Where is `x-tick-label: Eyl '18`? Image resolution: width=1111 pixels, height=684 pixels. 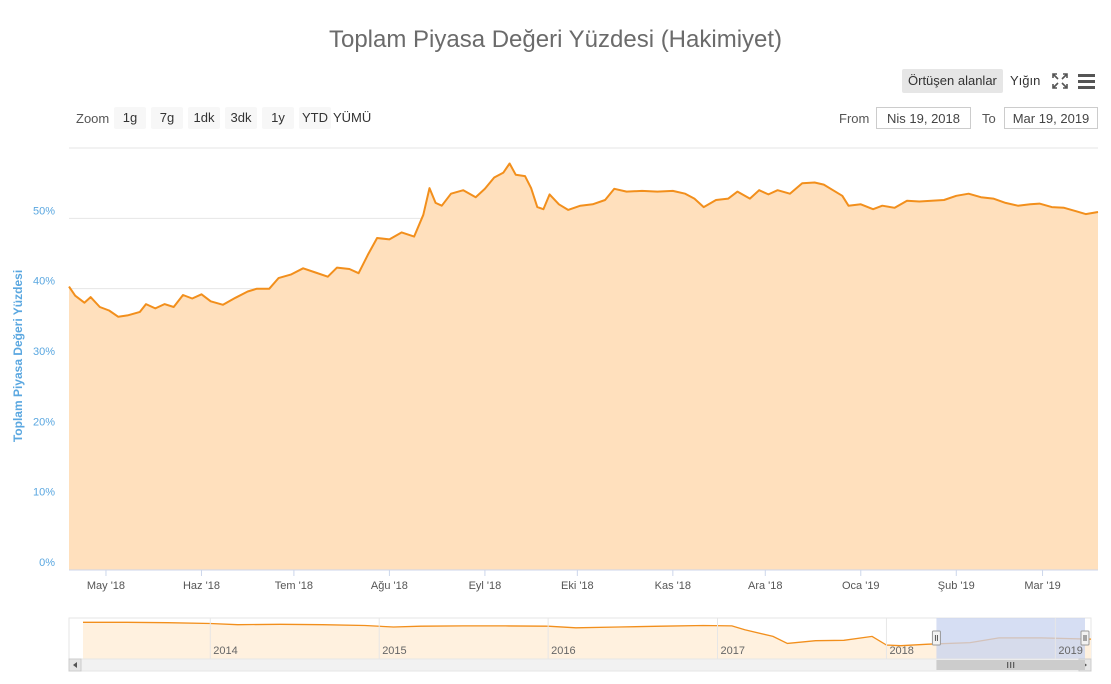 x-tick-label: Eyl '18 is located at coordinates (485, 586).